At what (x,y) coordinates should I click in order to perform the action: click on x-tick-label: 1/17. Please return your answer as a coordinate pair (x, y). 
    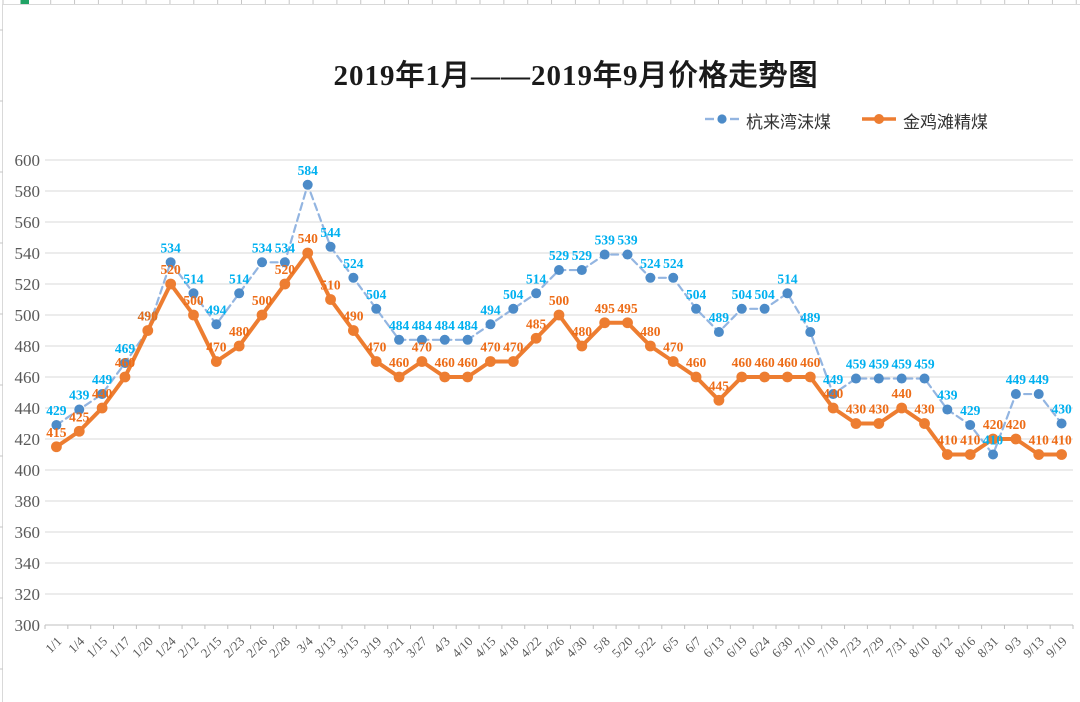
    Looking at the image, I should click on (119, 646).